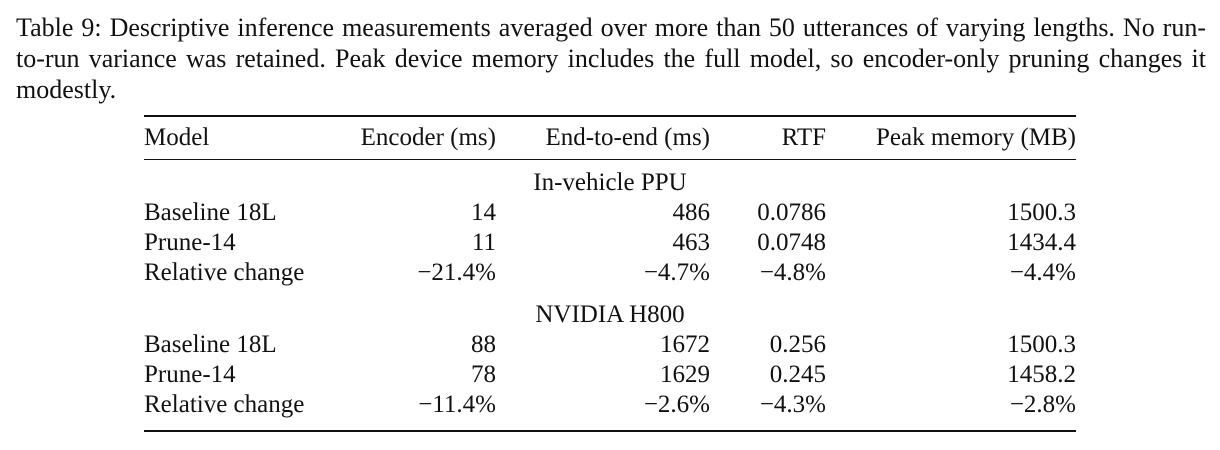 This screenshot has height=450, width=1220. Describe the element at coordinates (685, 374) in the screenshot. I see `cell-end-to-end: 1629` at that location.